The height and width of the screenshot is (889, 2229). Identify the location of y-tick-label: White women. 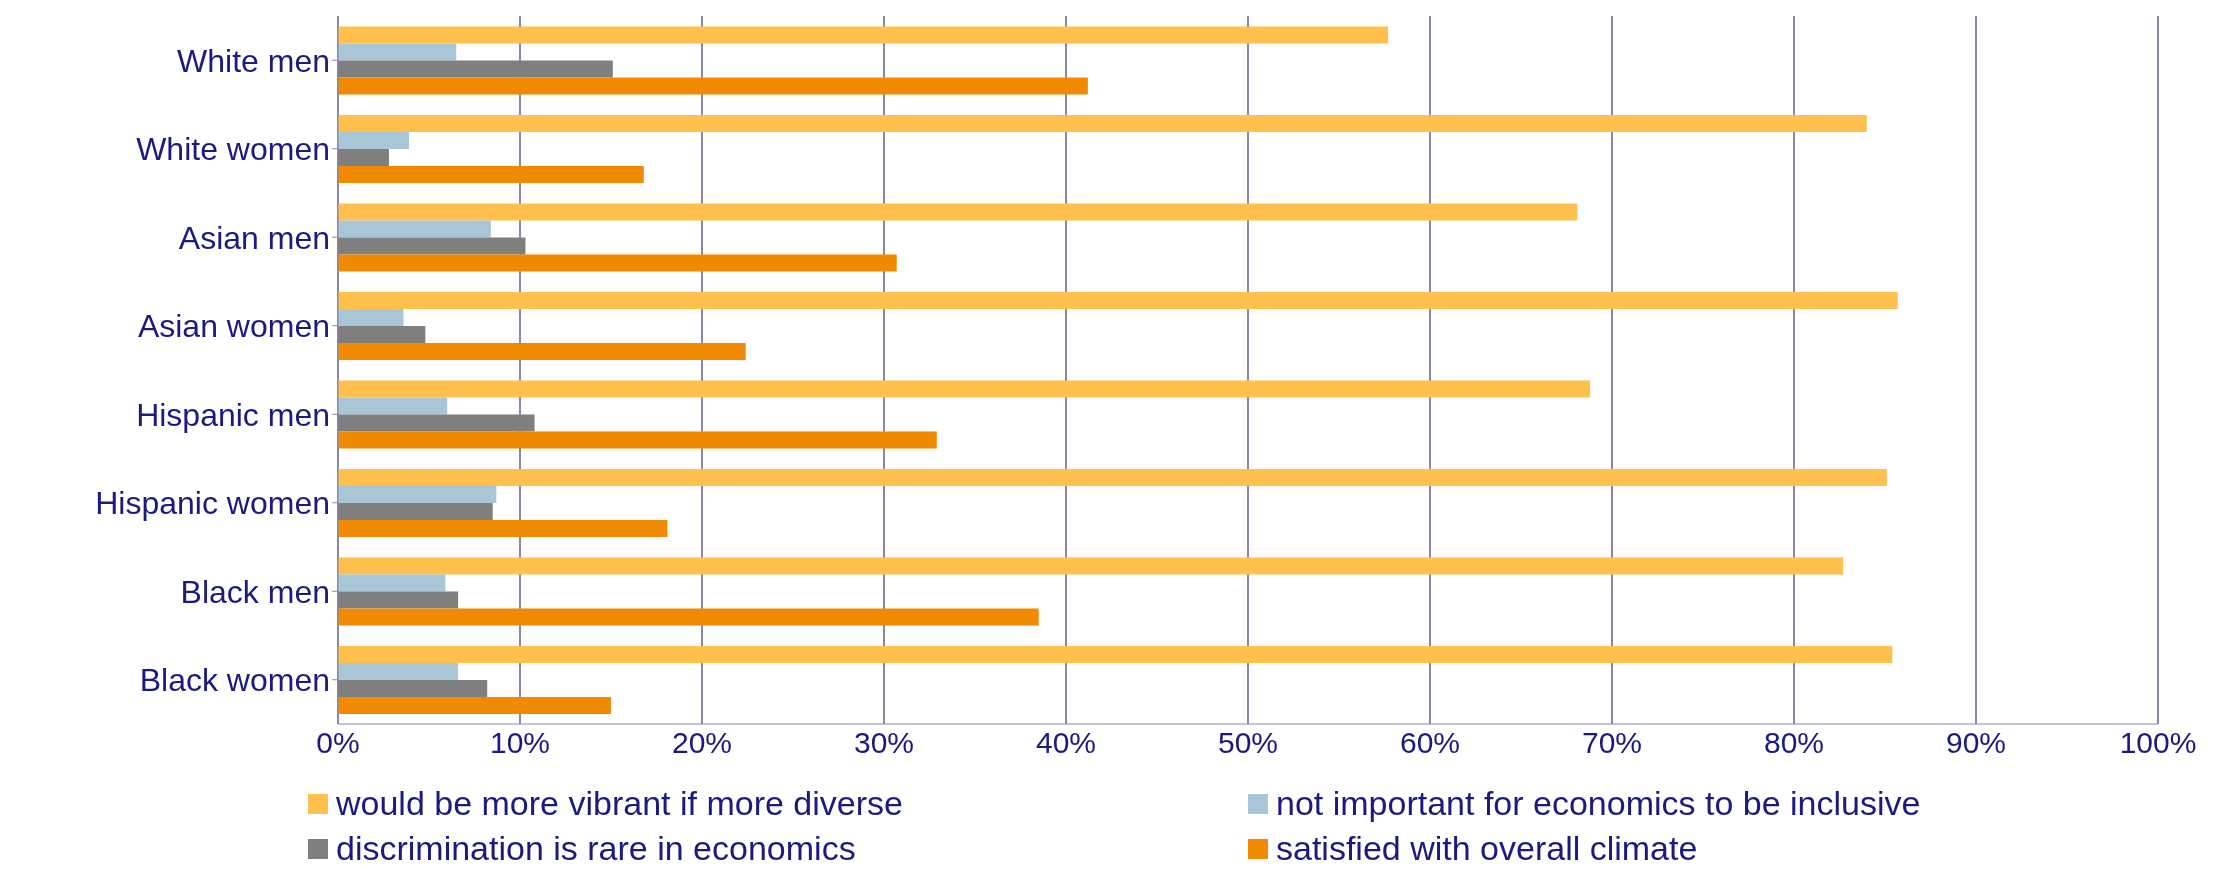
(233, 149).